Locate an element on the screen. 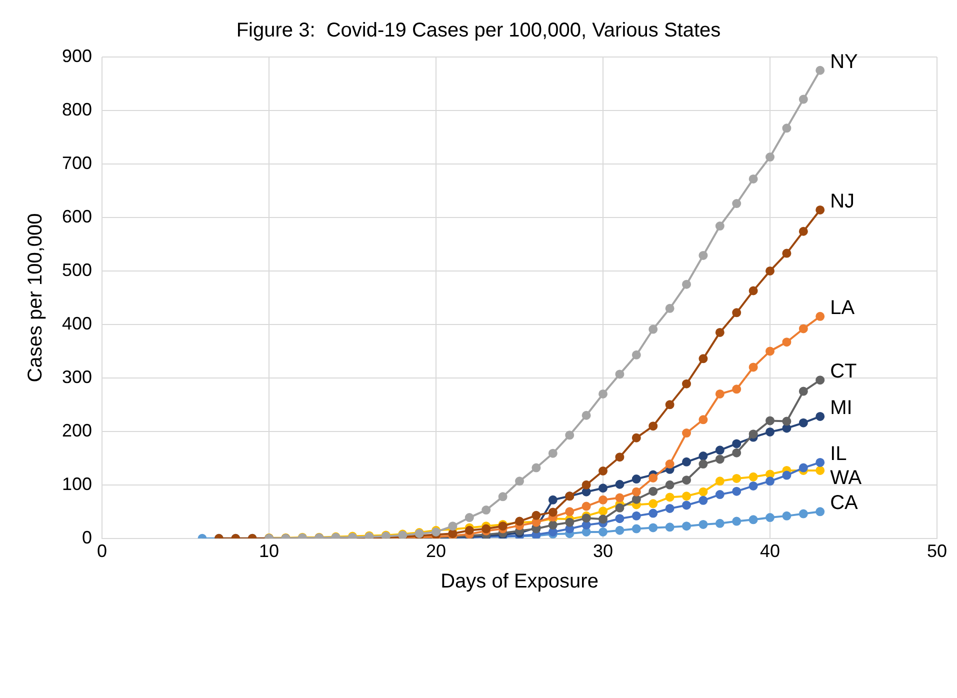 The height and width of the screenshot is (698, 957). x-axis-title: Days of Exposure is located at coordinates (519, 581).